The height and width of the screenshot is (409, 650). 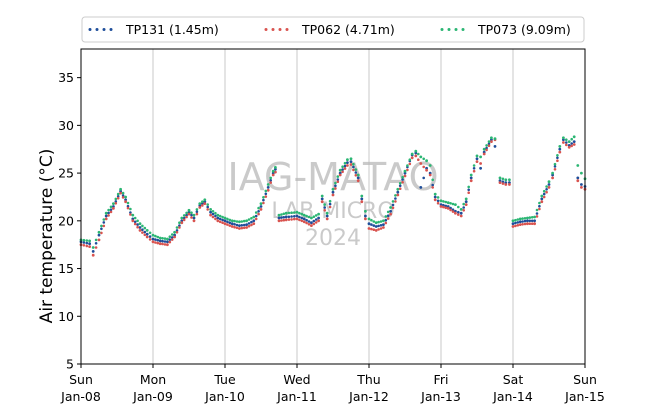 What do you see at coordinates (368, 396) in the screenshot?
I see `x-tick-date-label: Jan-12` at bounding box center [368, 396].